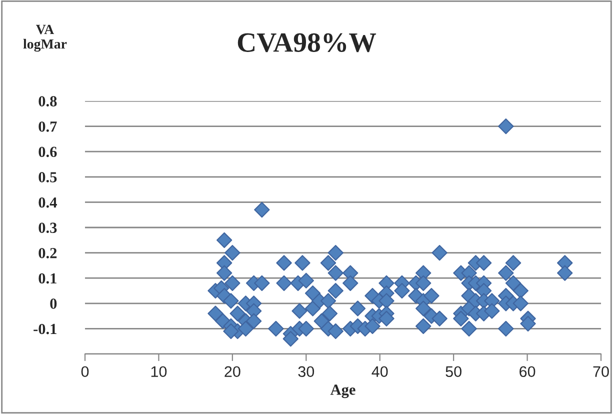  Describe the element at coordinates (47, 152) in the screenshot. I see `y-tick-label: 0.6` at that location.